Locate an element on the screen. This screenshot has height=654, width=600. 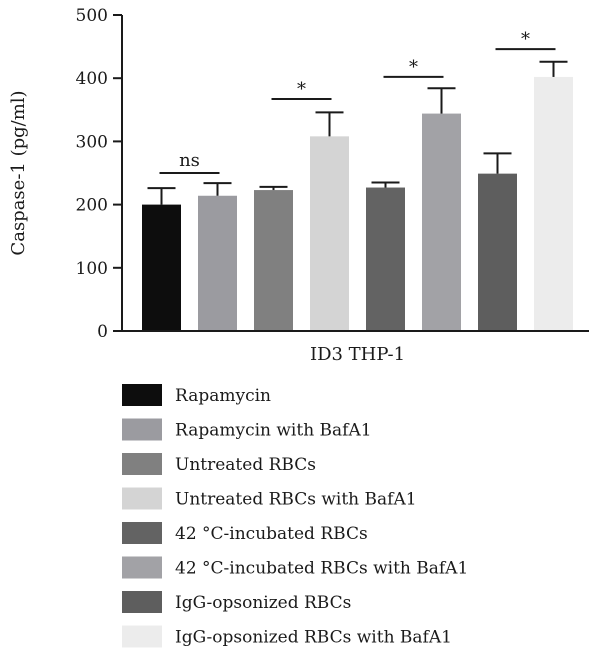
legend-label: Untreated RBCs with BafA1 is located at coordinates (296, 500).